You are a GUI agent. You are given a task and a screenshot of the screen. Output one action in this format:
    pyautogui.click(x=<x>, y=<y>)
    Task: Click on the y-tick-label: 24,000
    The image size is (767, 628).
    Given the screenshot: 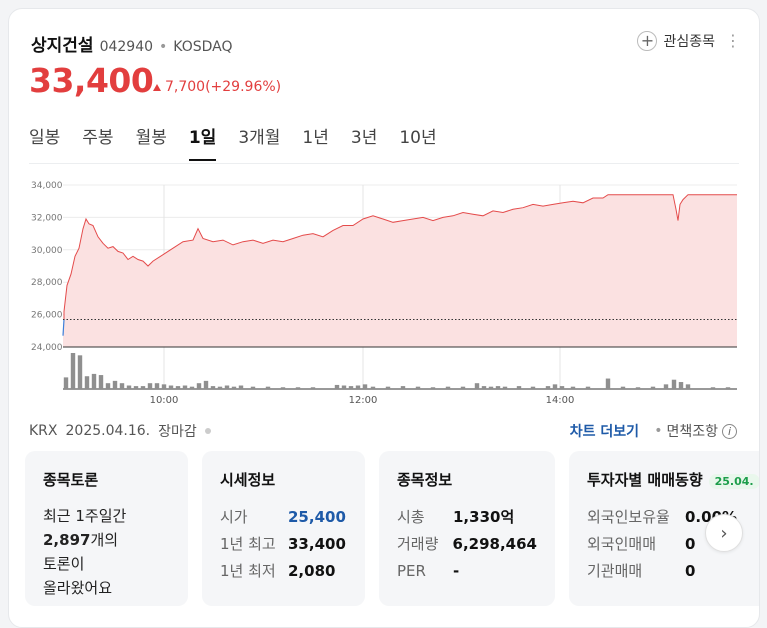 What is the action you would take?
    pyautogui.click(x=47, y=348)
    